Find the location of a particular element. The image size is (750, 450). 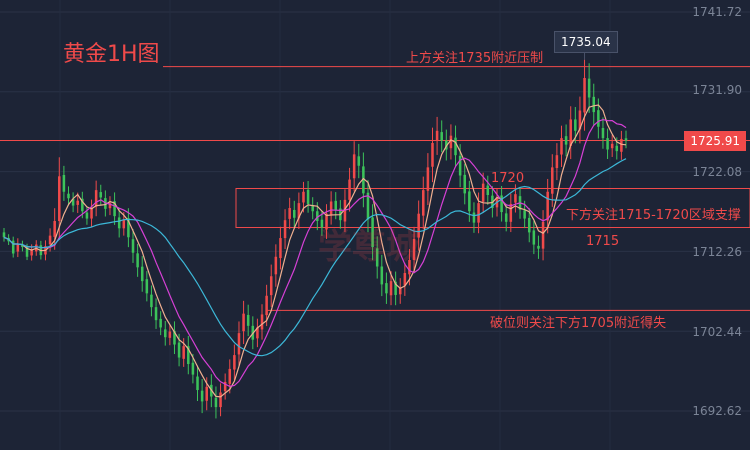

chart-title: 黄金1H图 is located at coordinates (111, 54).